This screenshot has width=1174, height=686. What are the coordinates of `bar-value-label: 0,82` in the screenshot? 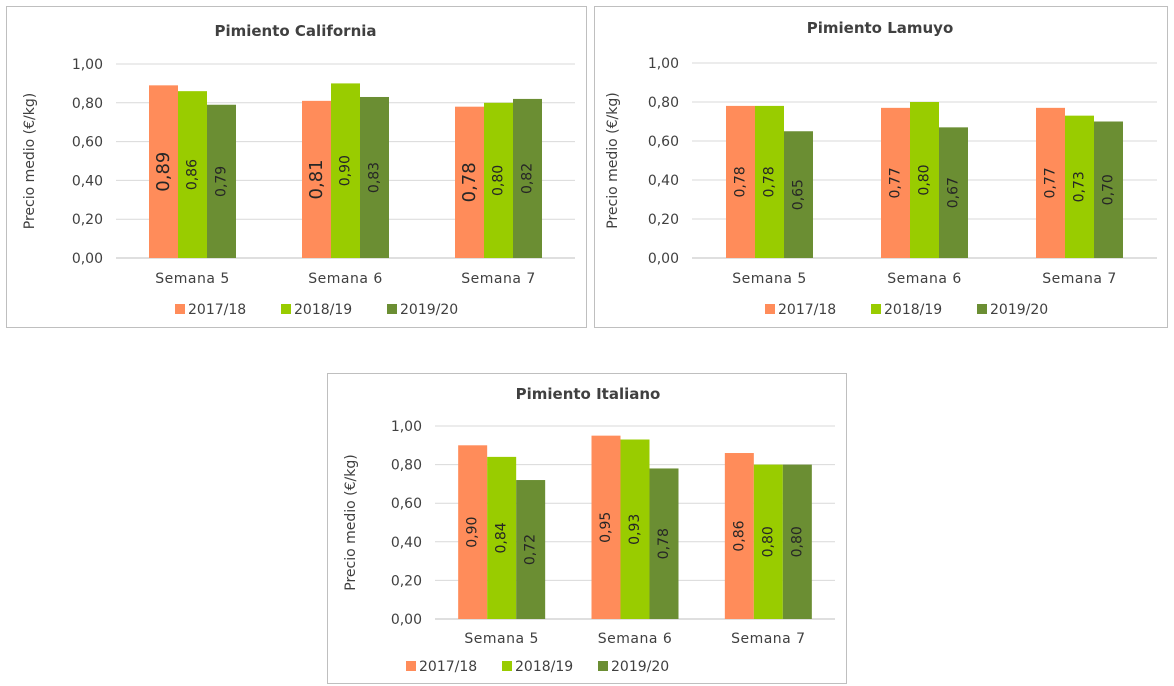 It's located at (528, 178).